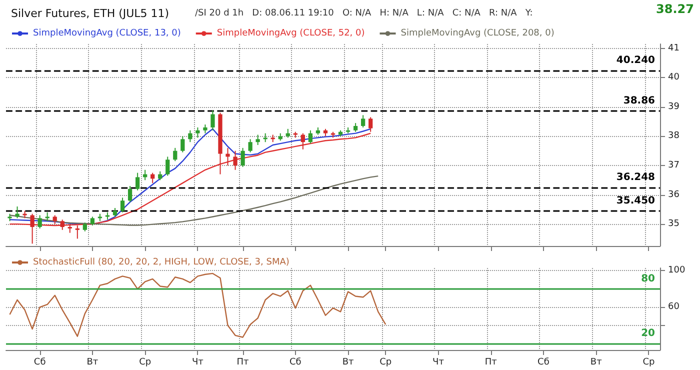  What do you see at coordinates (636, 60) in the screenshot?
I see `ref-line-label: 40.240` at bounding box center [636, 60].